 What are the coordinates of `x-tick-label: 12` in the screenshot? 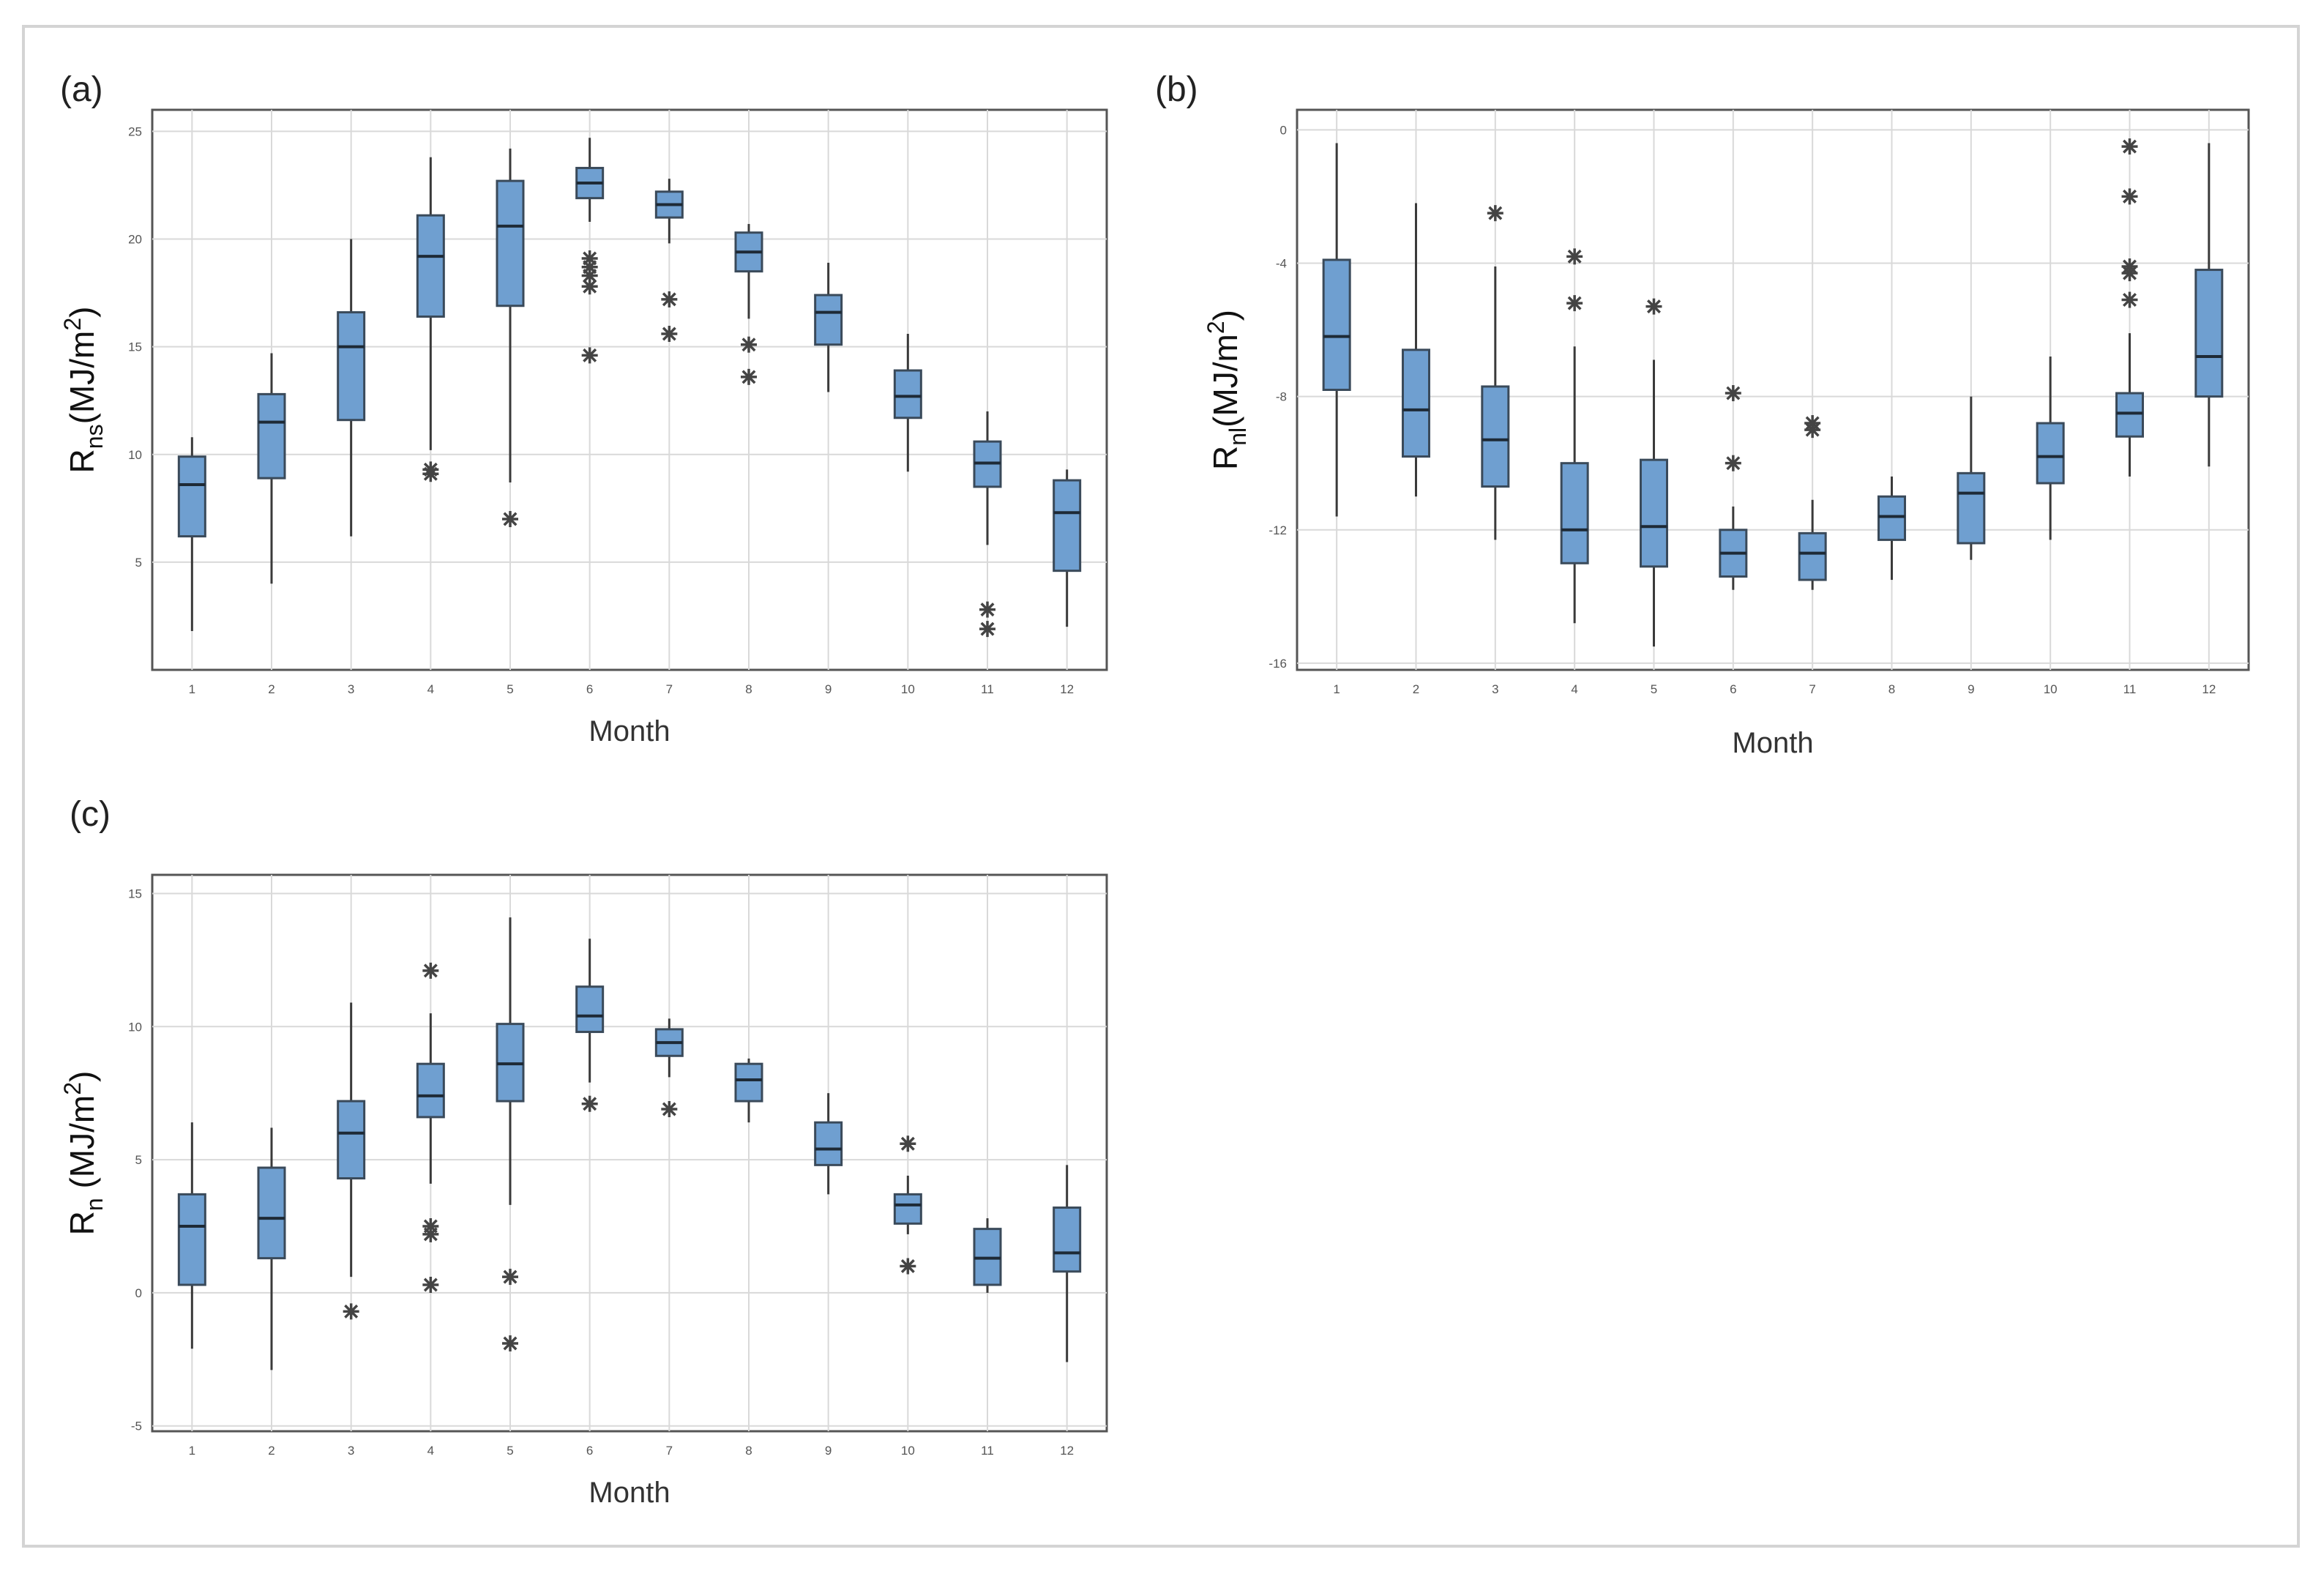 It's located at (2209, 689).